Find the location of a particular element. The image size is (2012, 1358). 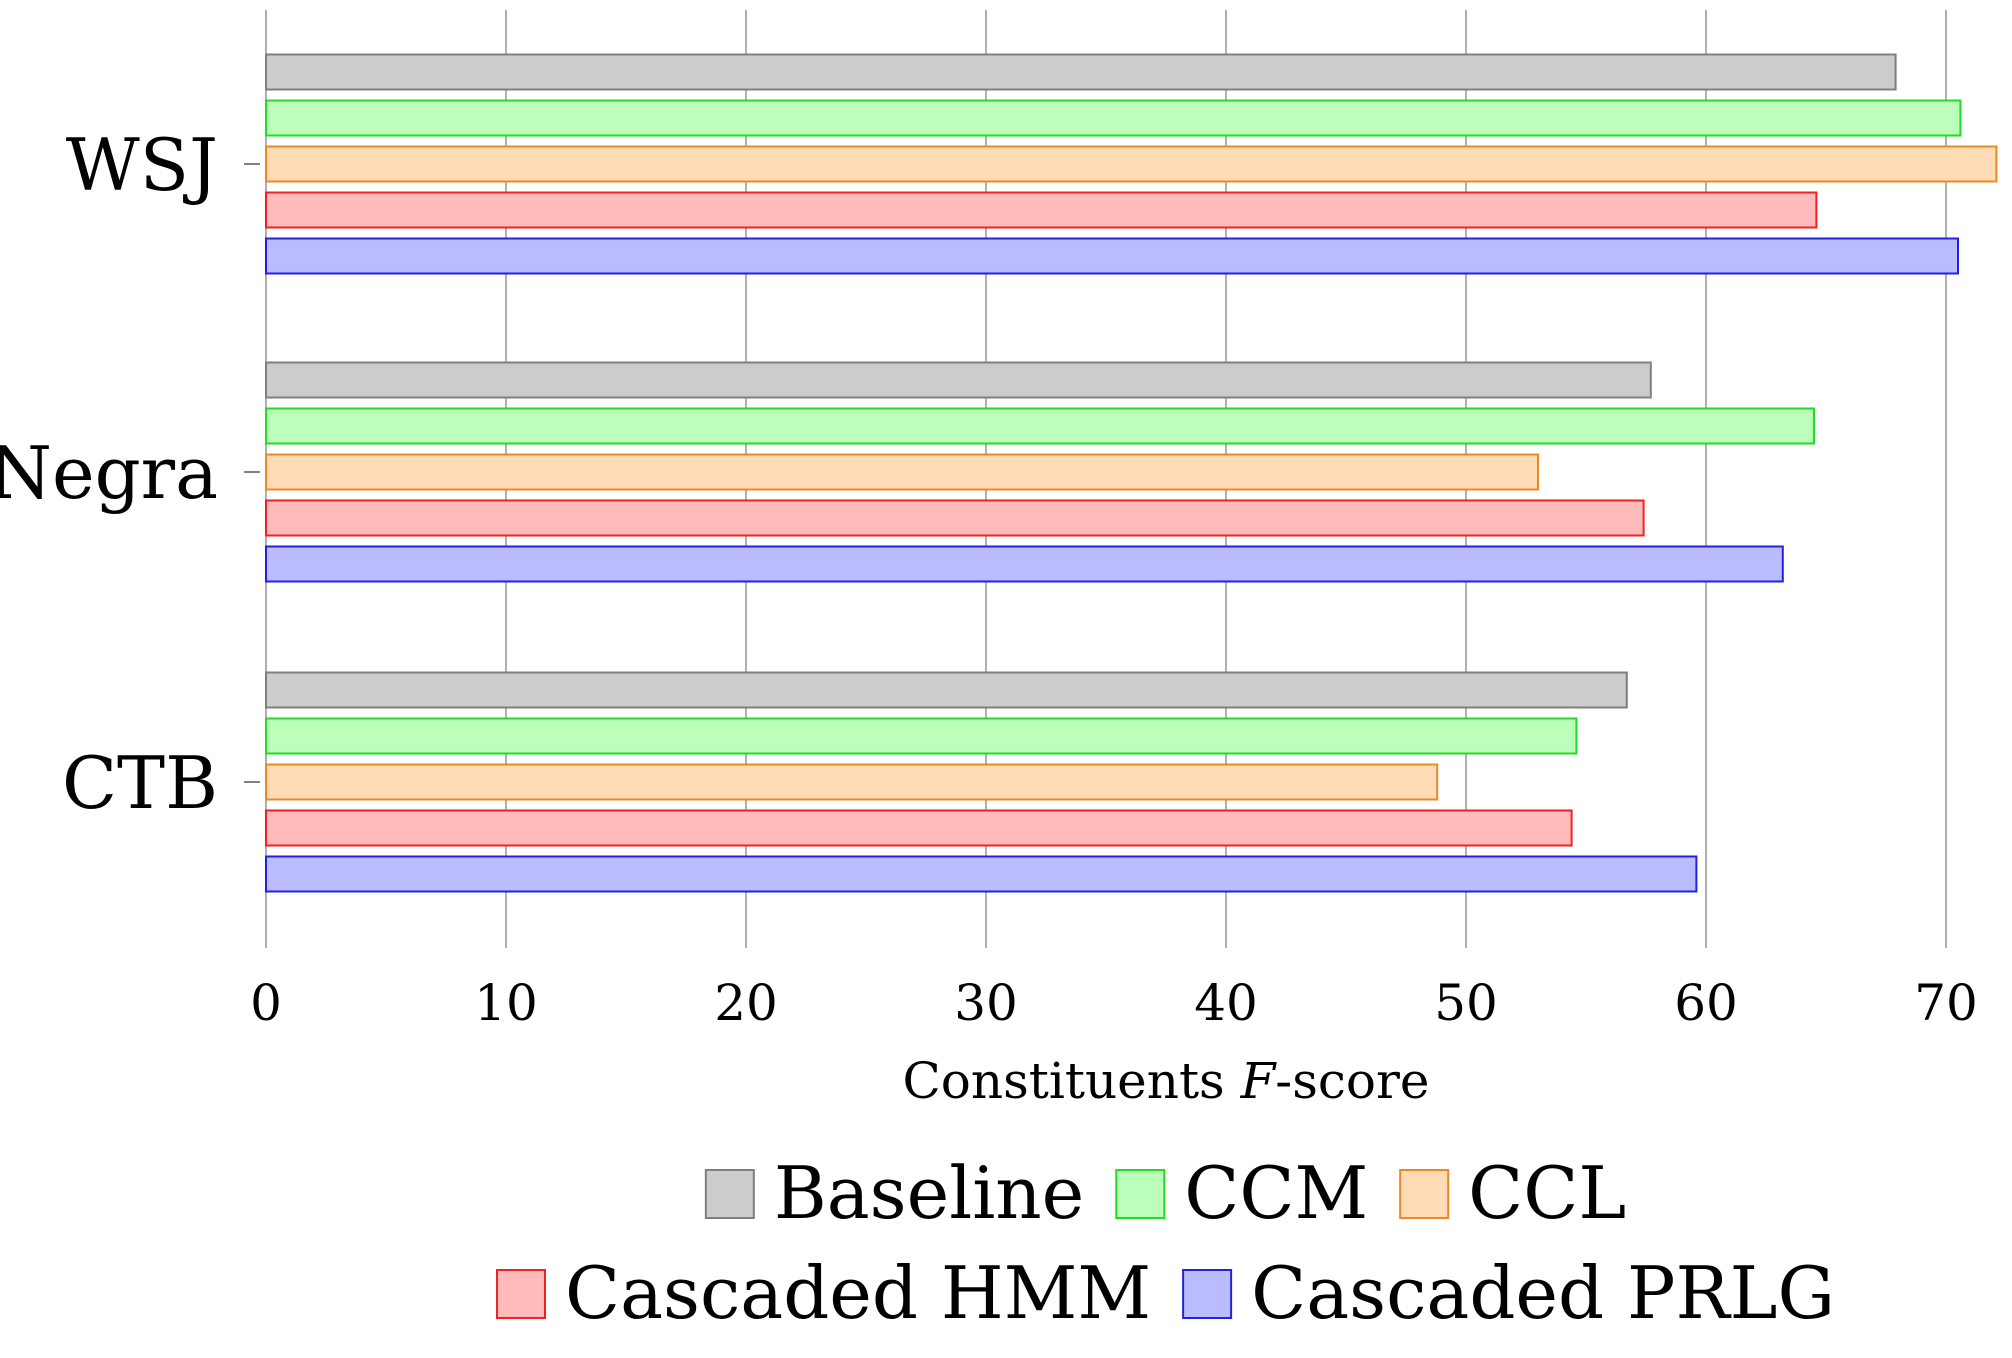

category-label-negra: Negra is located at coordinates (109, 473).